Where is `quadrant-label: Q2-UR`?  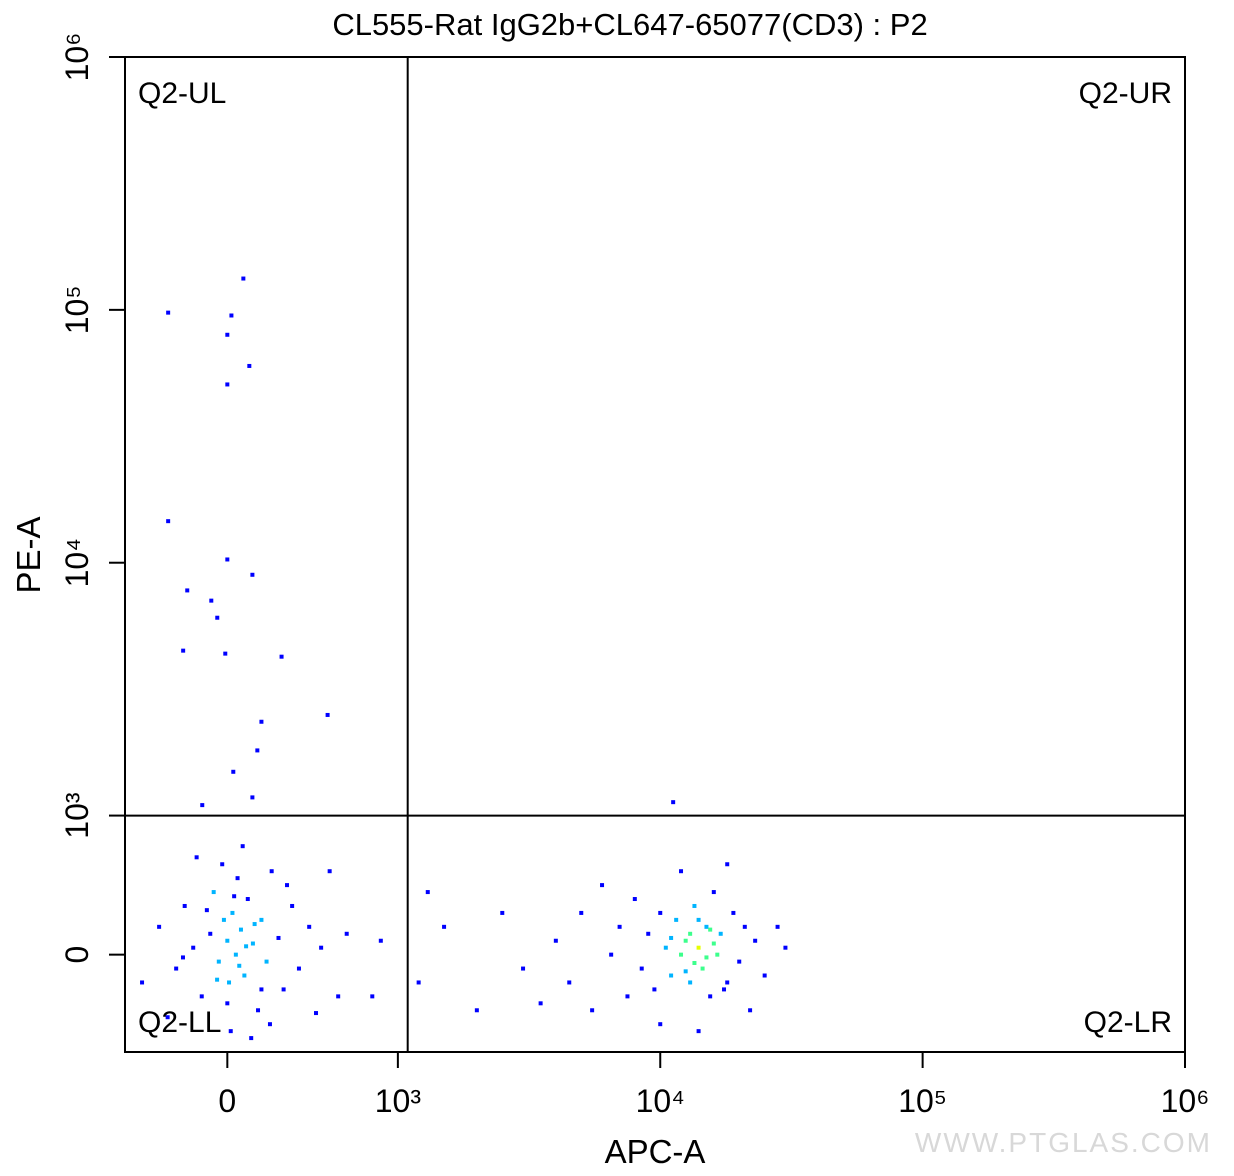
quadrant-label: Q2-UR is located at coordinates (1125, 93).